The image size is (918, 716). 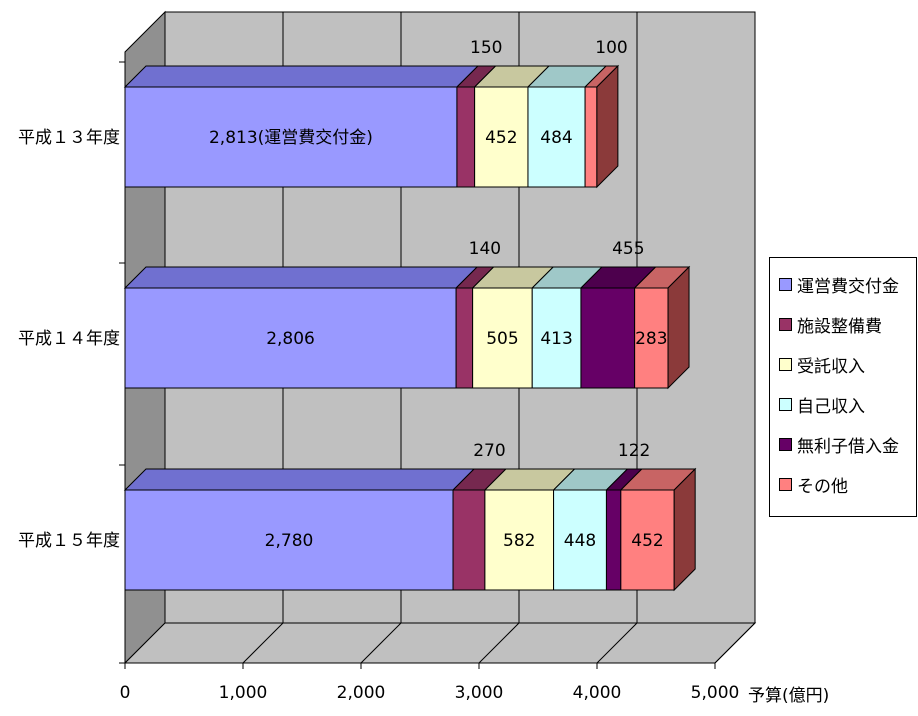 I want to click on data-label: 448, so click(x=580, y=541).